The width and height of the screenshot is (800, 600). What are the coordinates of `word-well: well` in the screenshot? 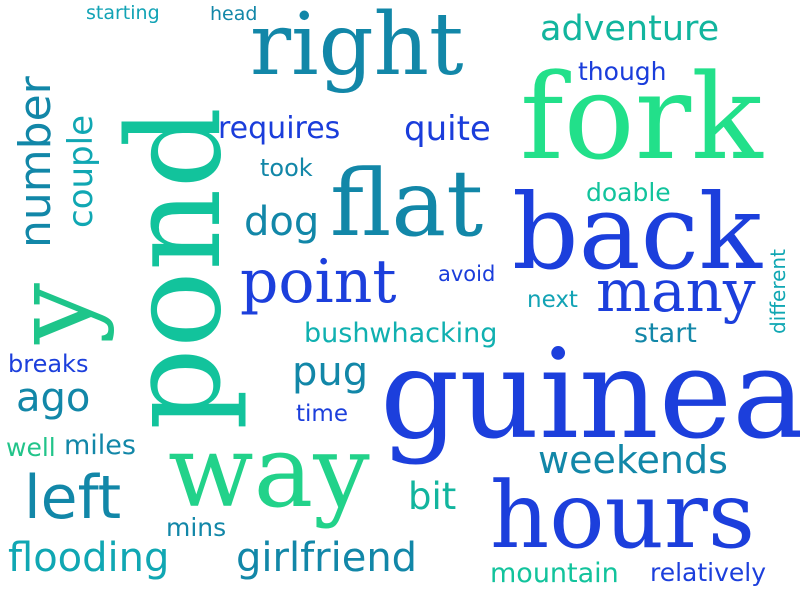 It's located at (31, 447).